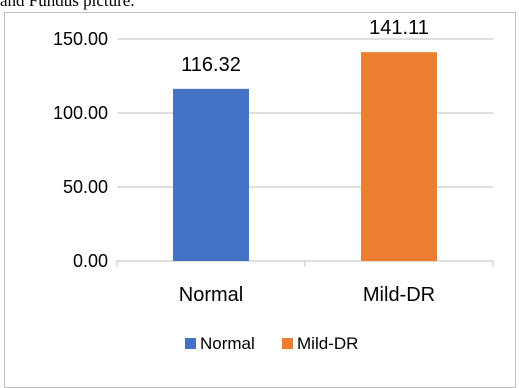 The height and width of the screenshot is (388, 519). Describe the element at coordinates (80, 113) in the screenshot. I see `y-tick-label-2: 100.00` at that location.